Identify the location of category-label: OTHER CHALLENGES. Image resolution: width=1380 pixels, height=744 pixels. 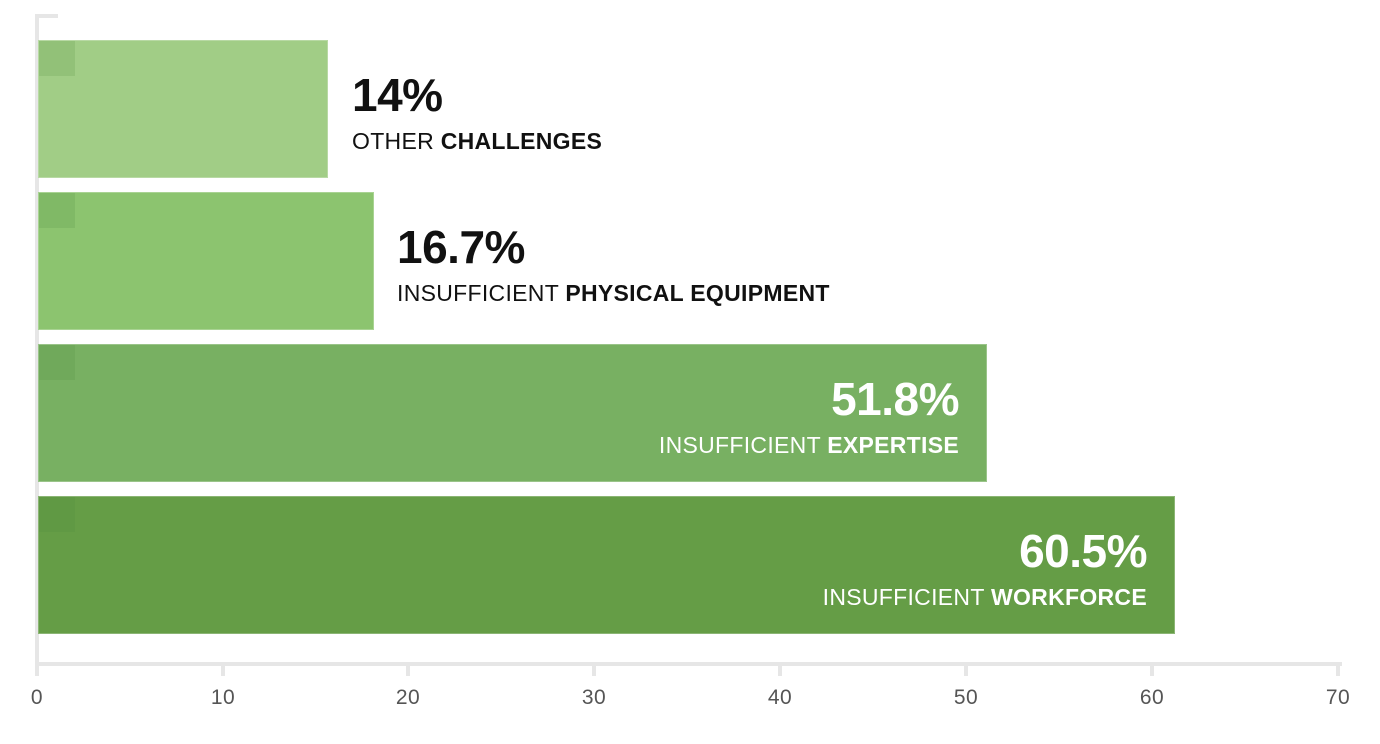
(477, 141).